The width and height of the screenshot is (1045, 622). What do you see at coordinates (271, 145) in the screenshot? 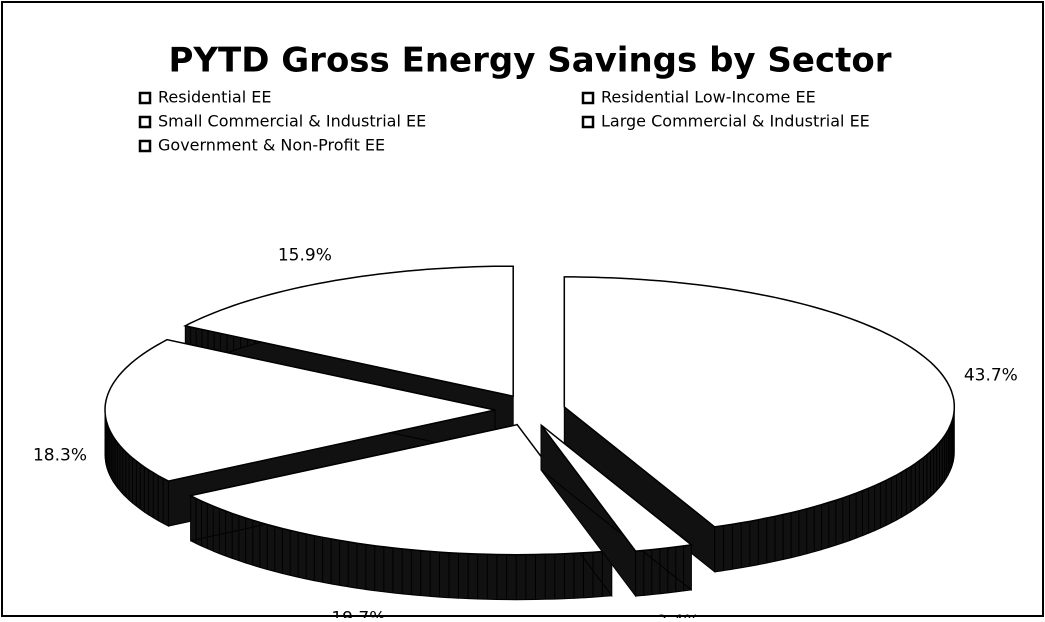
I see `legend-label: Government & Non-Profit EE` at bounding box center [271, 145].